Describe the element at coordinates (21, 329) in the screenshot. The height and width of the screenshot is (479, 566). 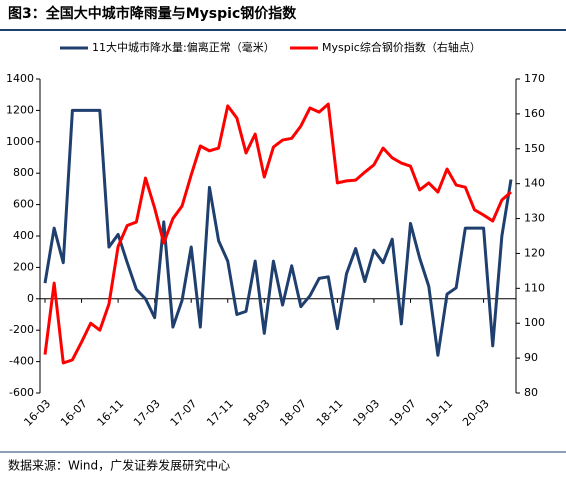
I see `y-tick-label: -200` at that location.